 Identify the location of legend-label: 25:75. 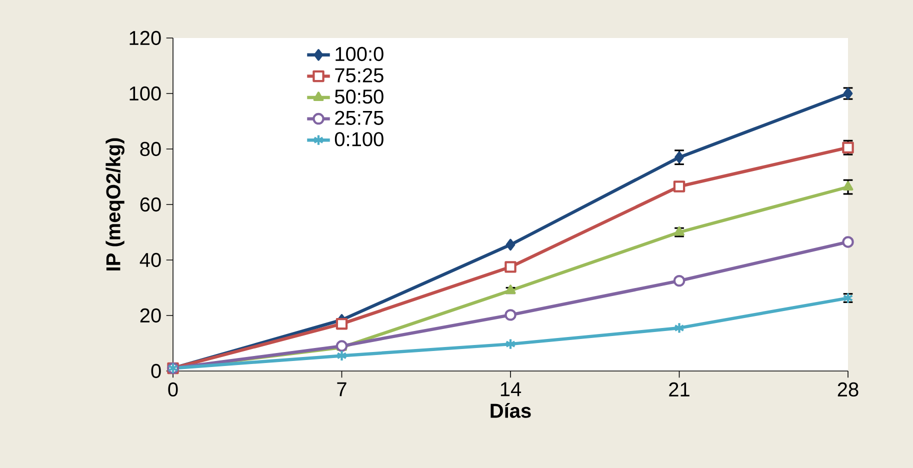
(359, 117).